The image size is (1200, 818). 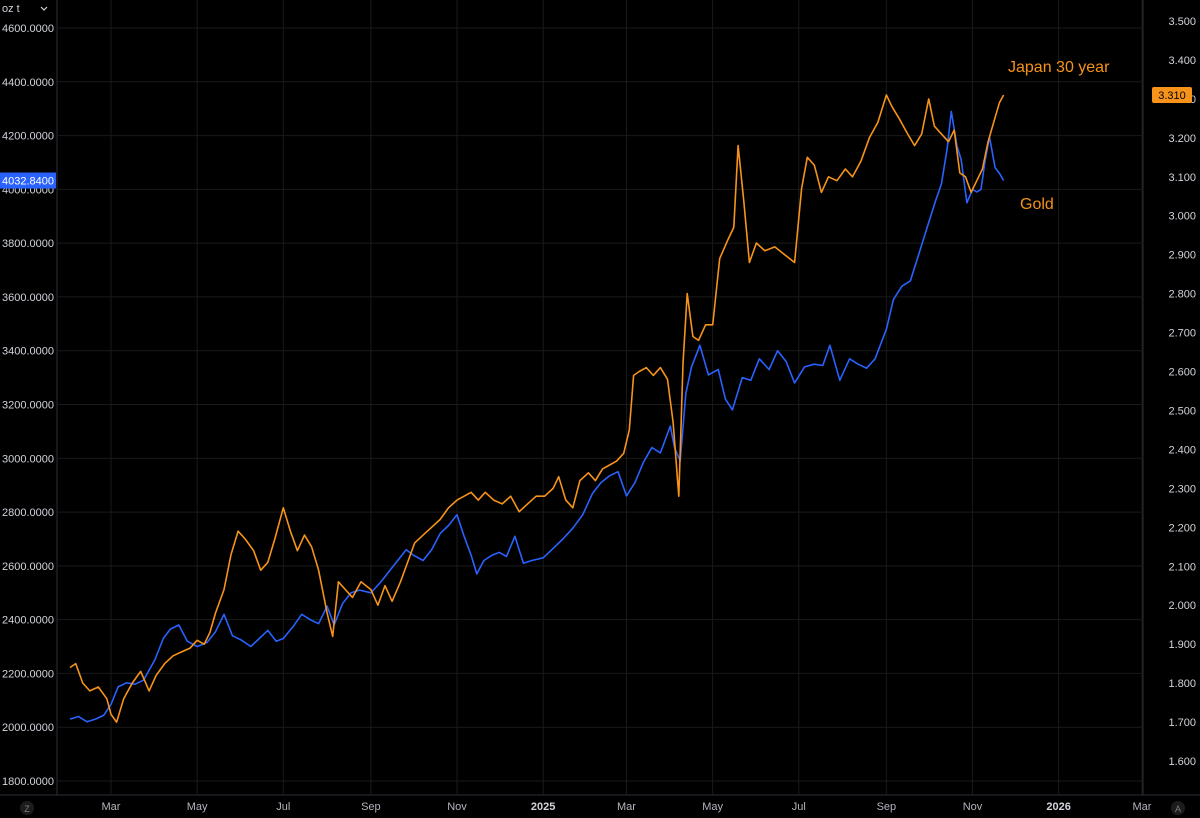 What do you see at coordinates (28, 567) in the screenshot?
I see `left-tick-label: 2600.0000` at bounding box center [28, 567].